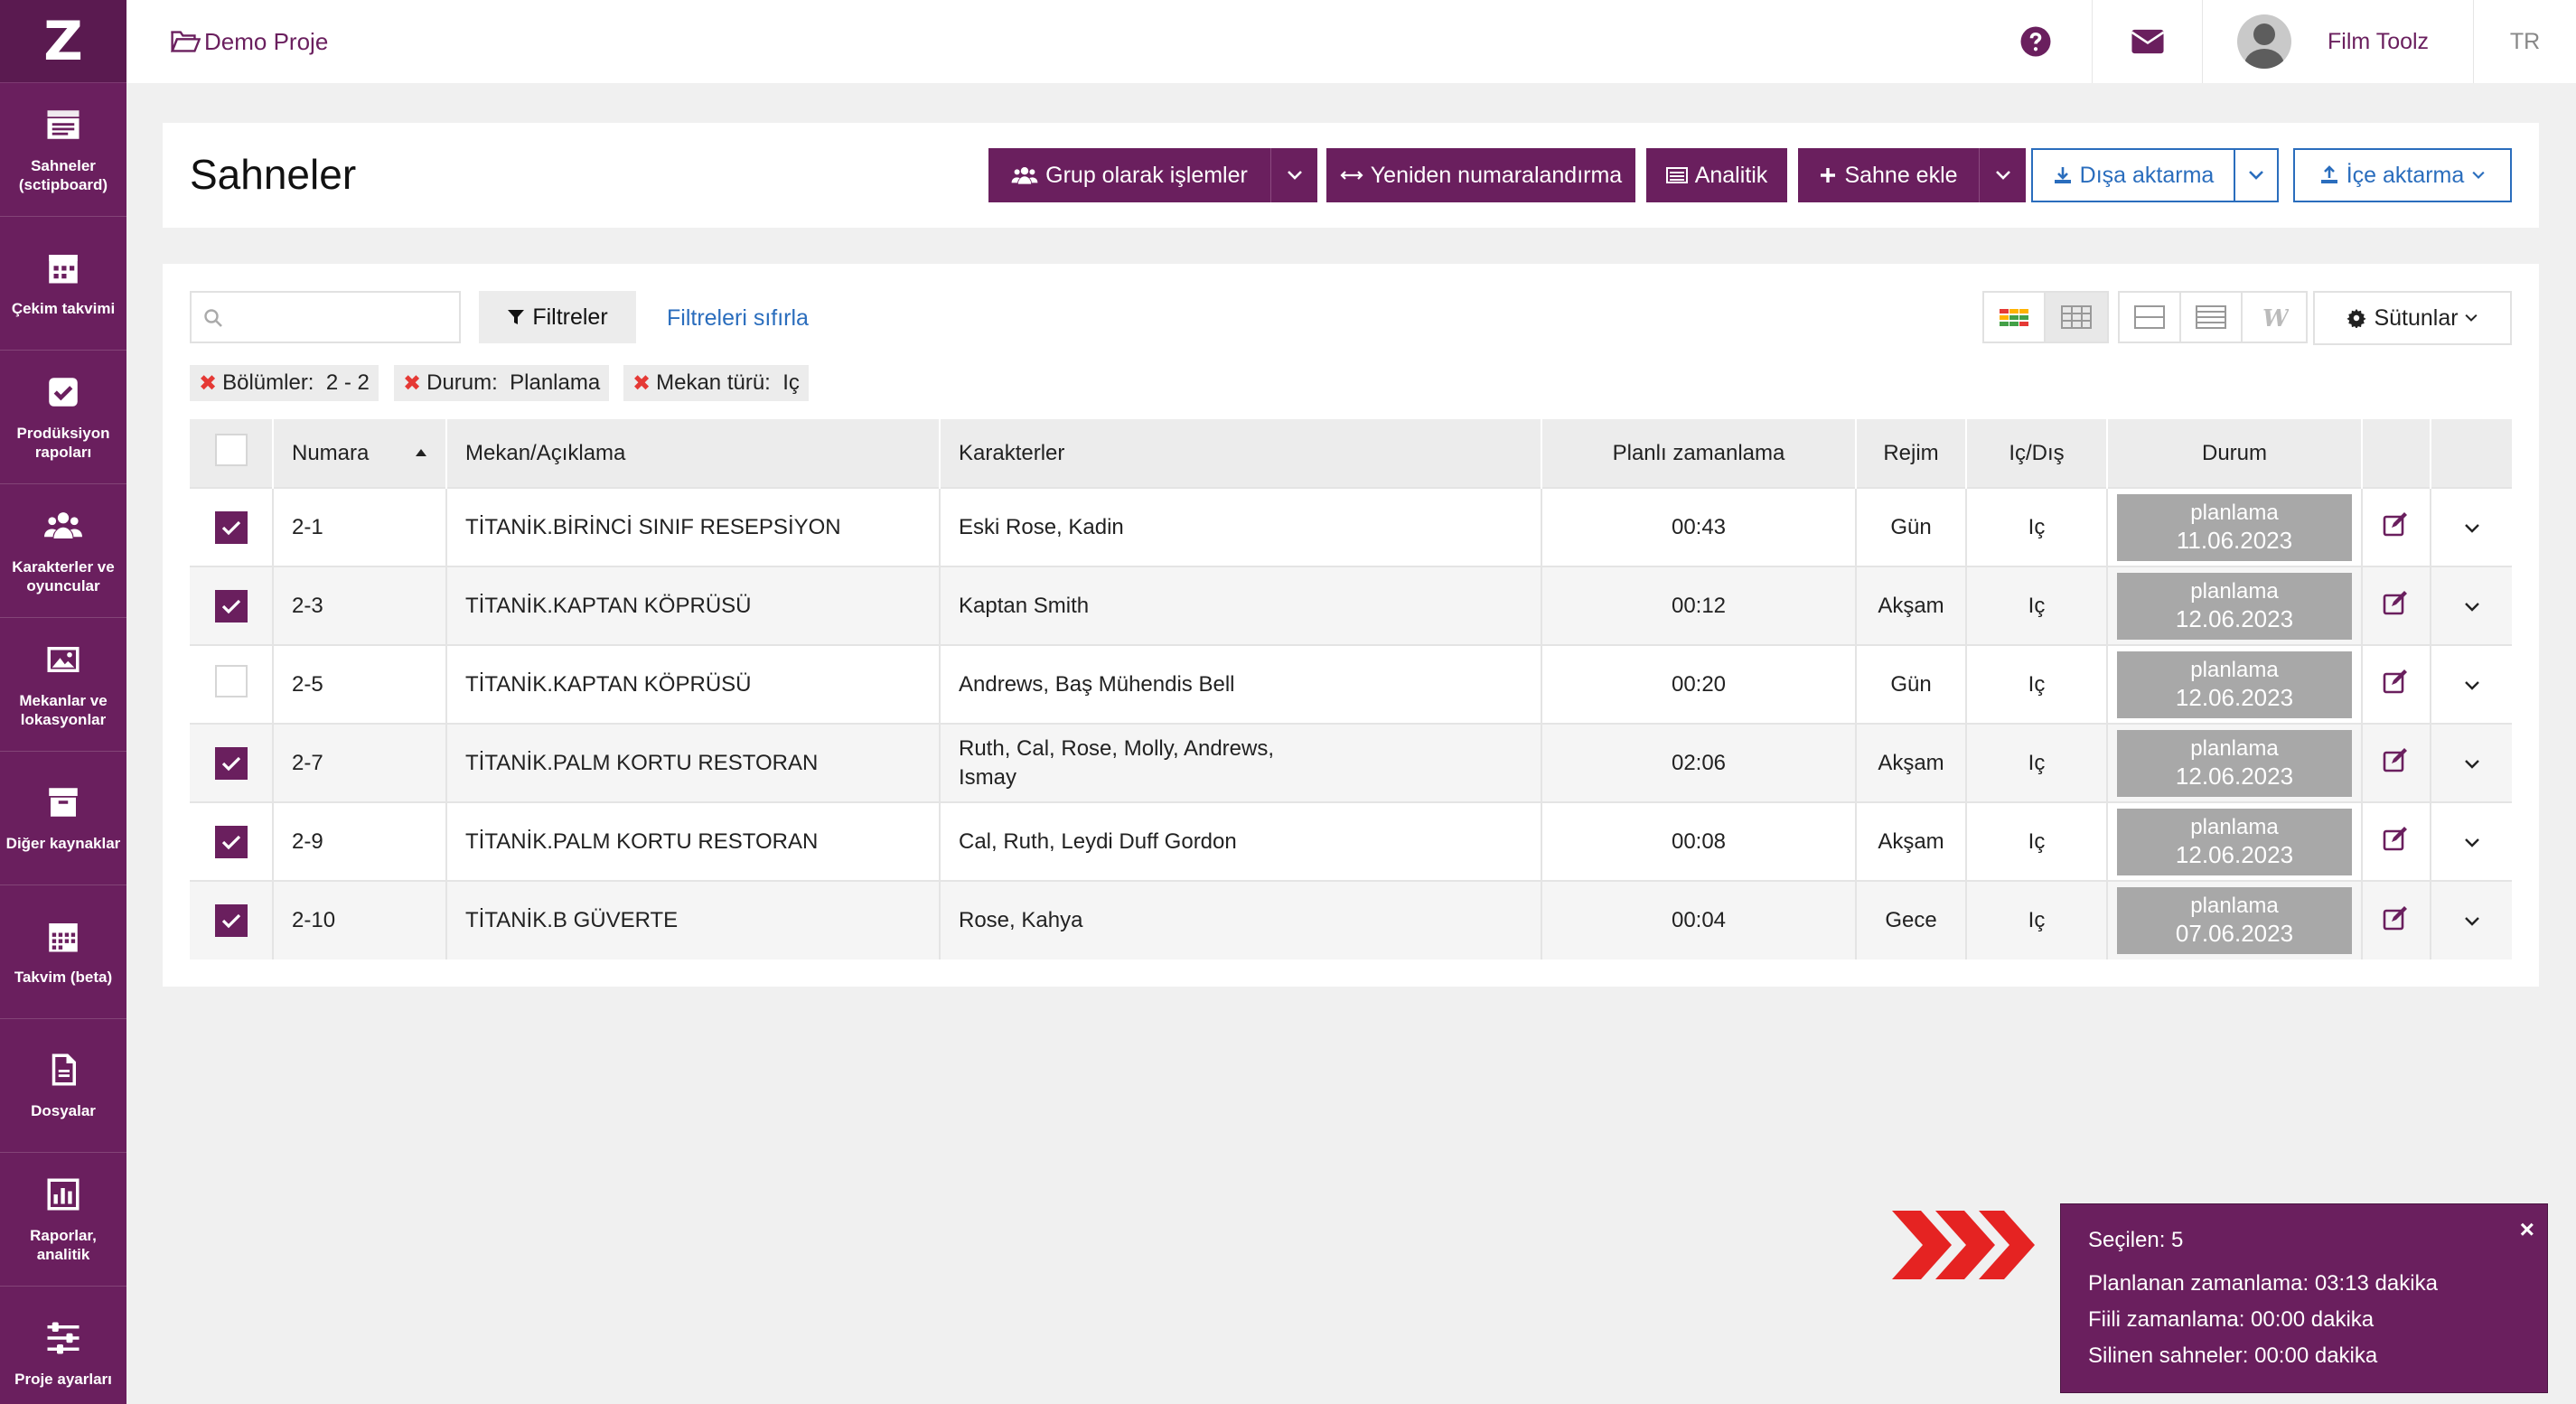 Image resolution: width=2576 pixels, height=1404 pixels. I want to click on column-number: Numara, so click(359, 453).